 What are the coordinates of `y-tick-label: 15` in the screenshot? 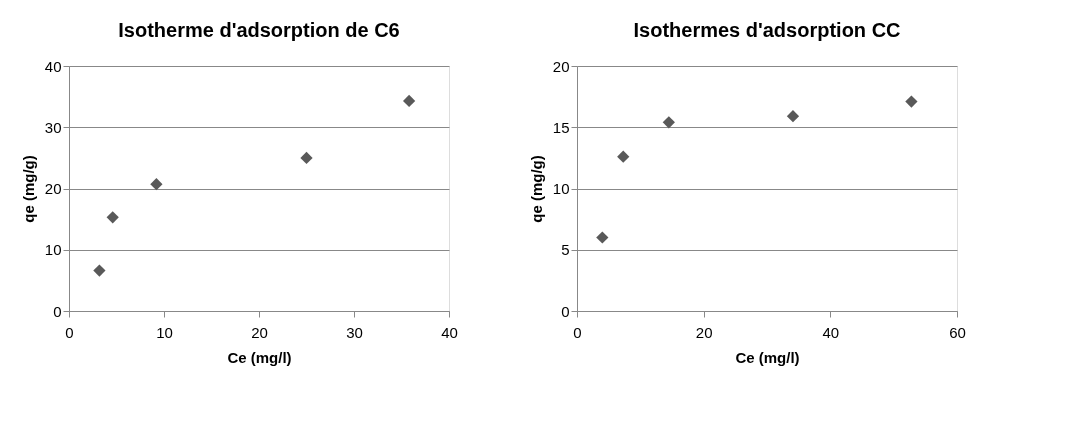 It's located at (561, 127).